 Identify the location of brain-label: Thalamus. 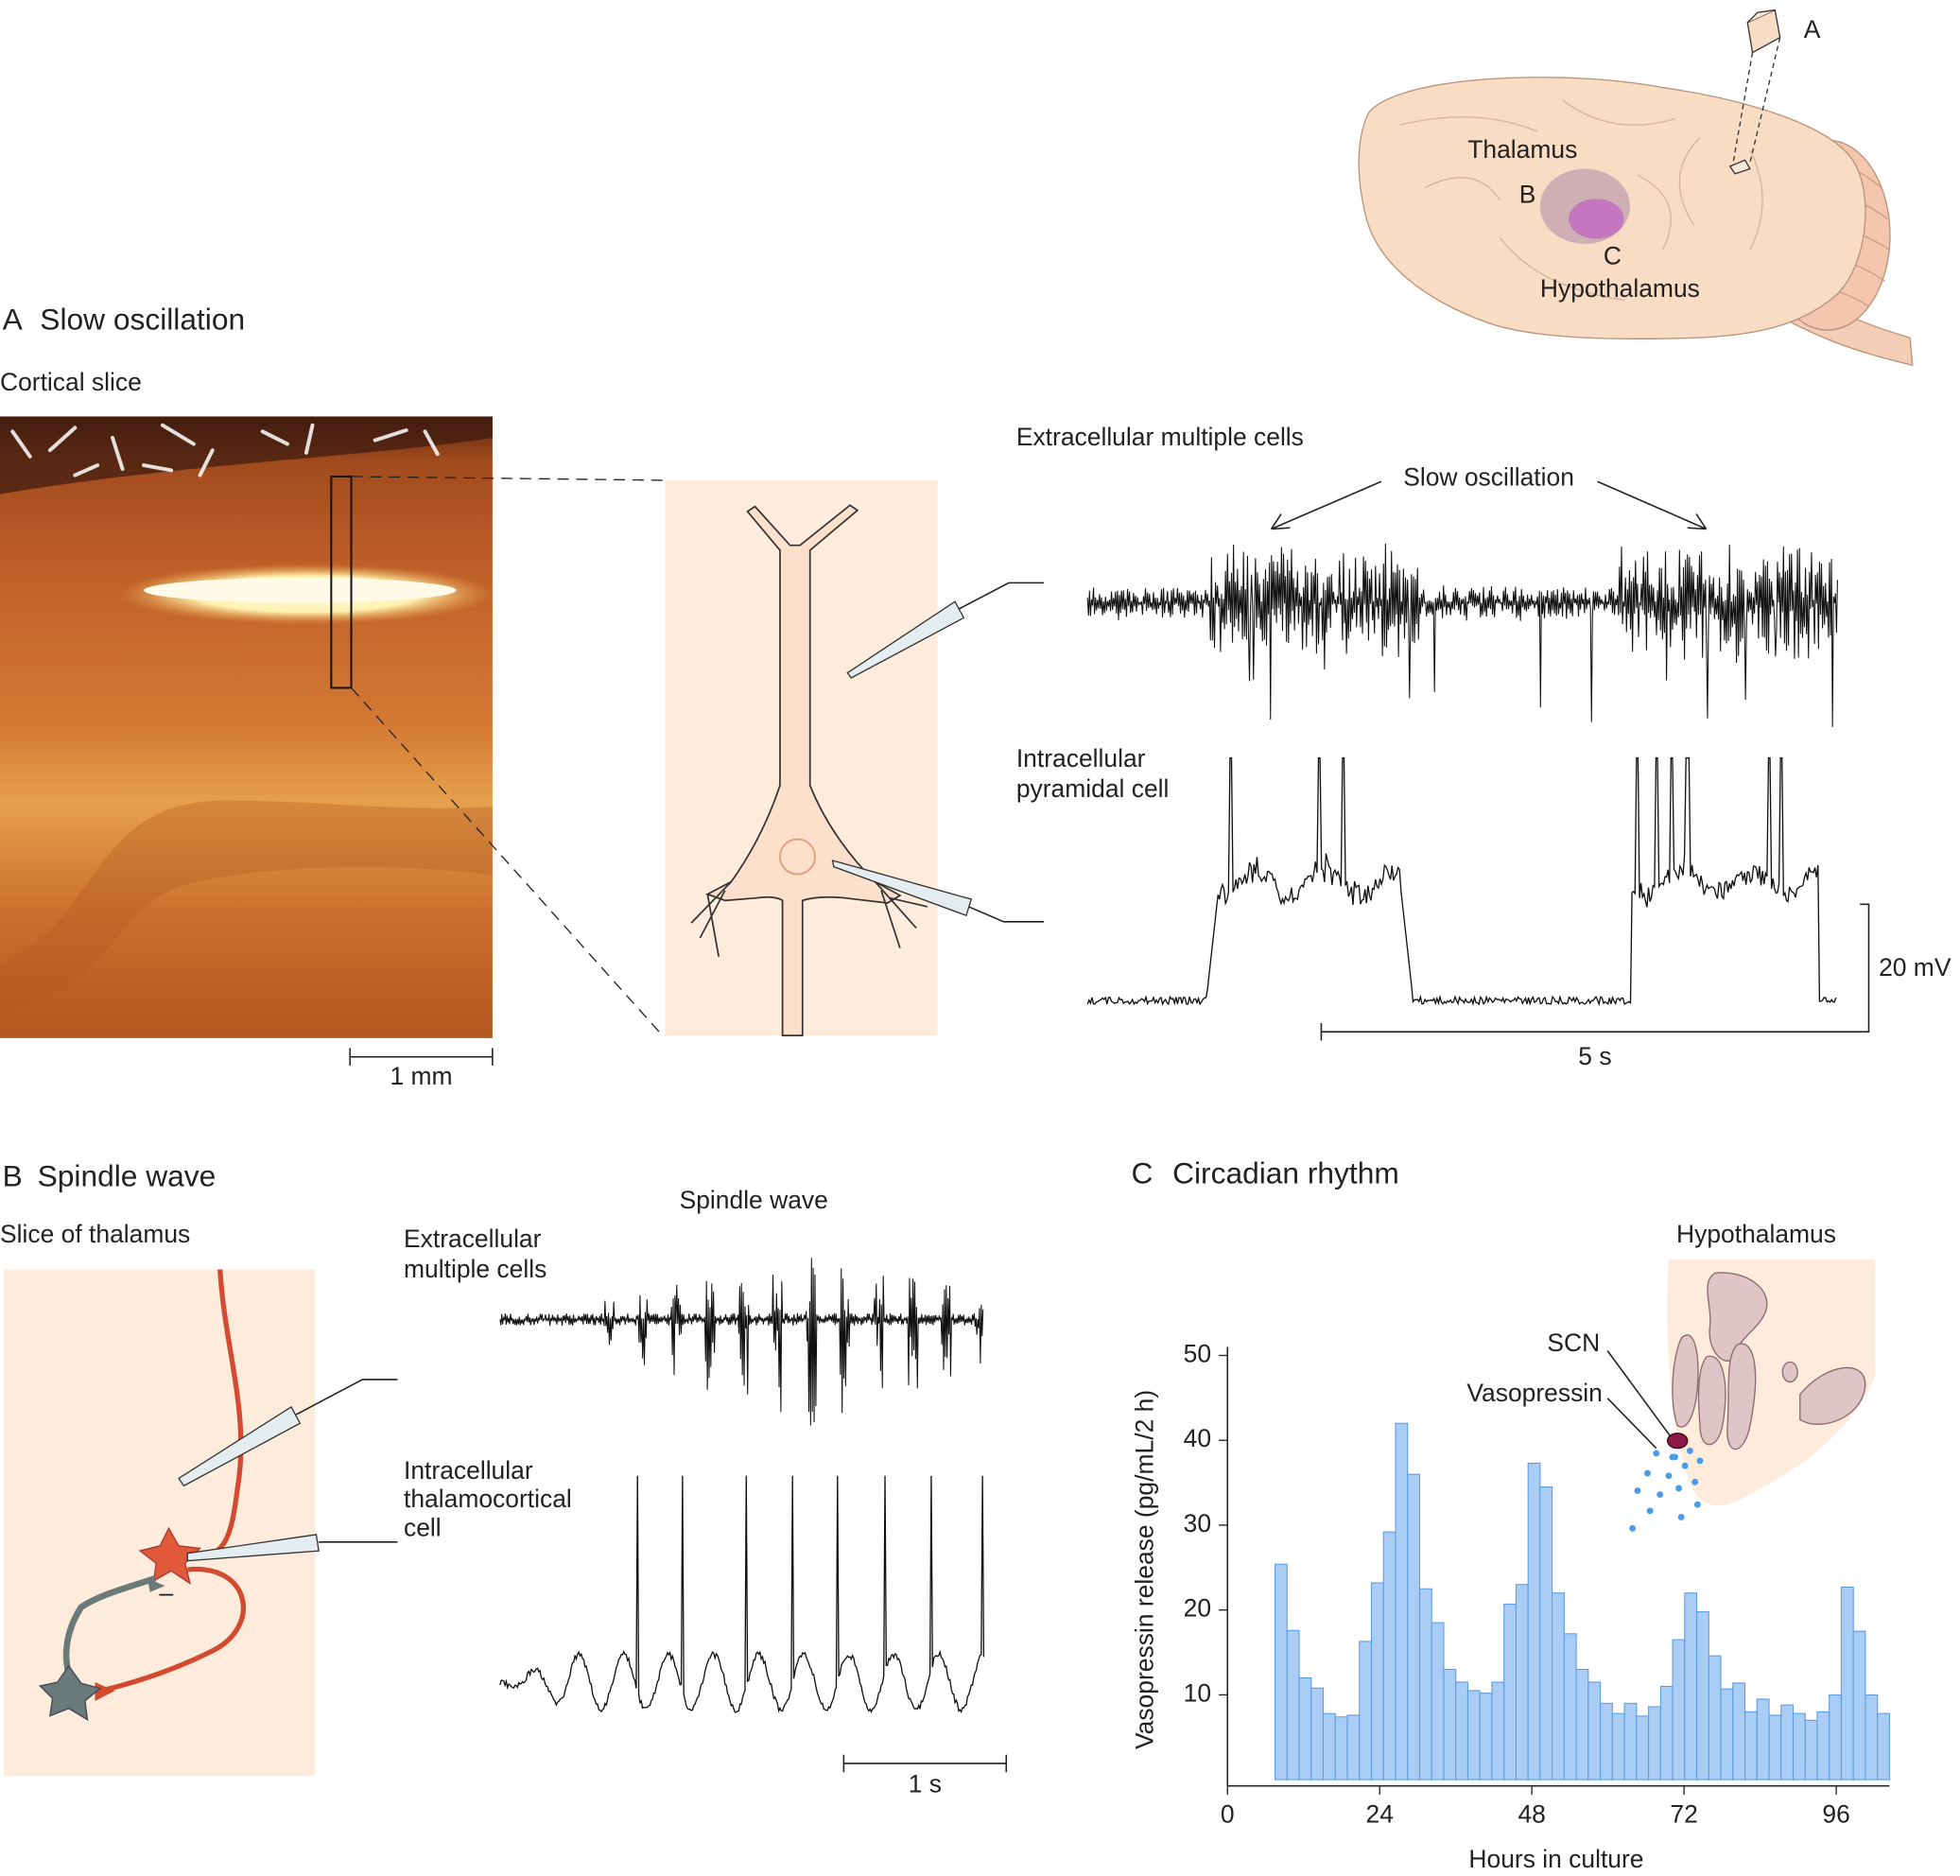
(1522, 149).